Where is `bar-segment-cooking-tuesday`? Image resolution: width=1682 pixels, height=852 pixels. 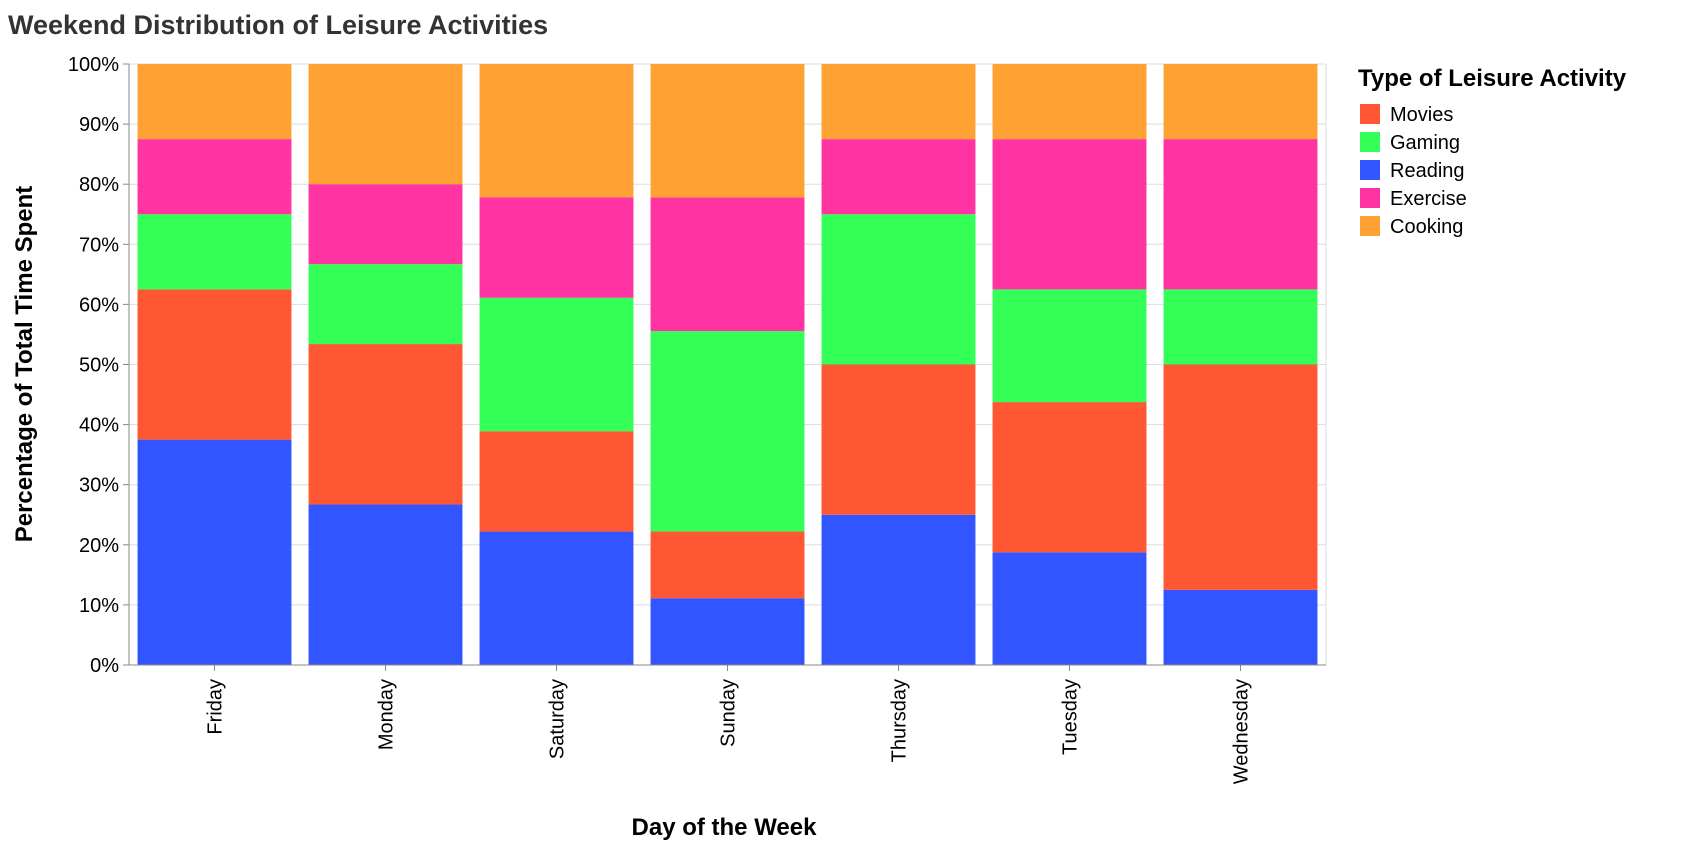
bar-segment-cooking-tuesday is located at coordinates (1069, 102).